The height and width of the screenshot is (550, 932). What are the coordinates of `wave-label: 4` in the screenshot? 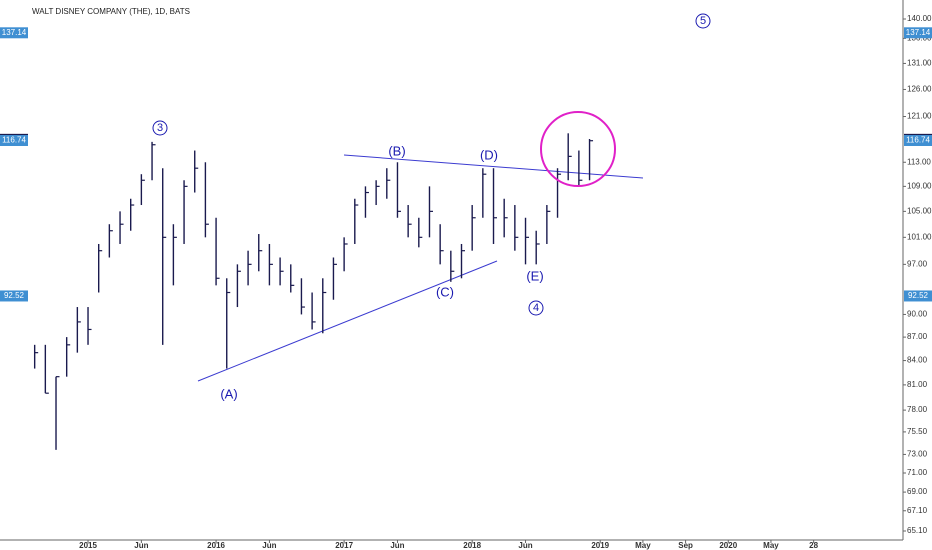 It's located at (536, 308).